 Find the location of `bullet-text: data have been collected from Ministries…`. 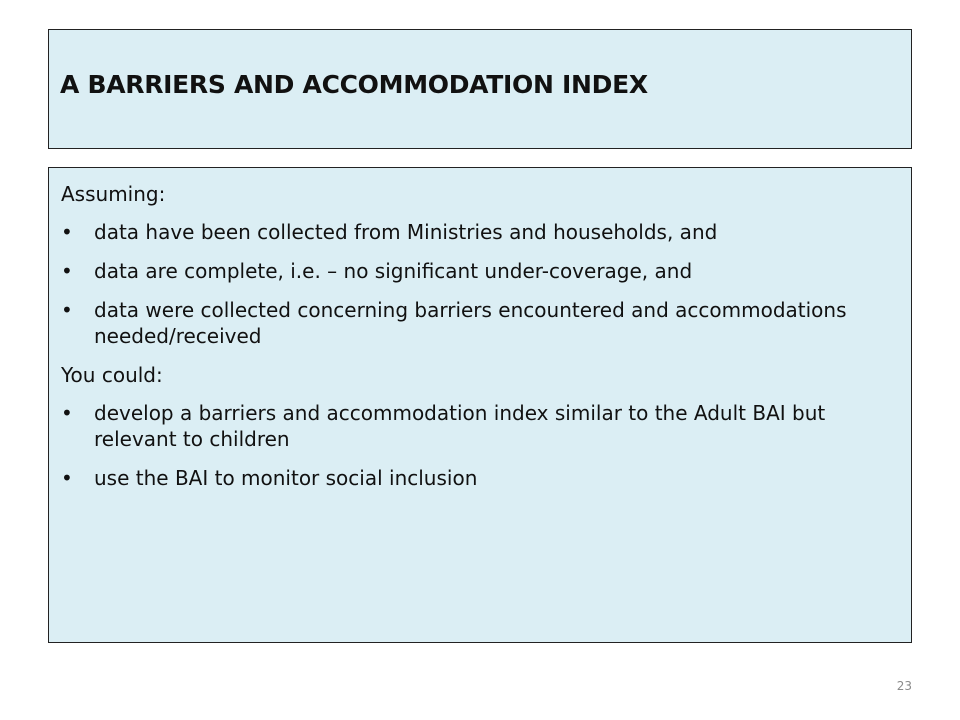

bullet-text: data have been collected from Ministries… is located at coordinates (406, 232).